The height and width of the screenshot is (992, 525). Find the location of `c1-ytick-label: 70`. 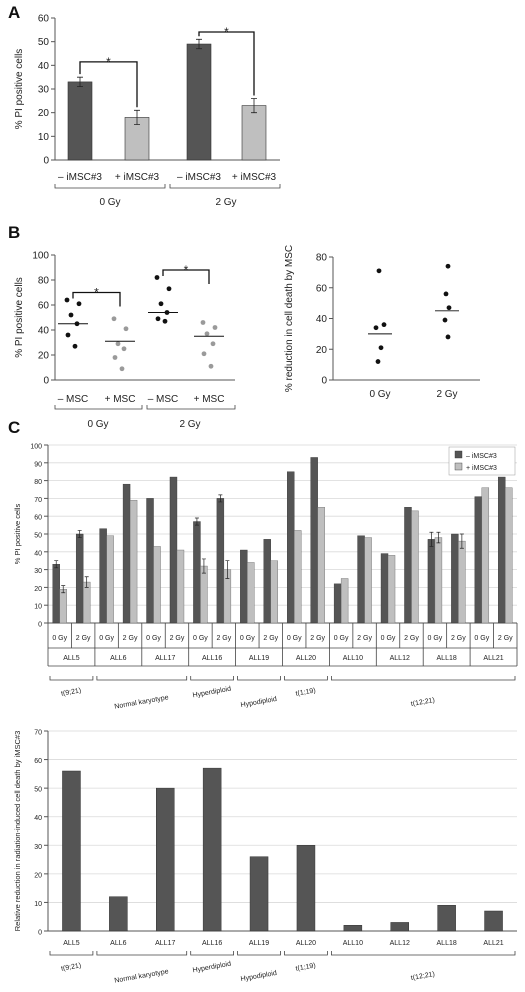

c1-ytick-label: 70 is located at coordinates (38, 500).